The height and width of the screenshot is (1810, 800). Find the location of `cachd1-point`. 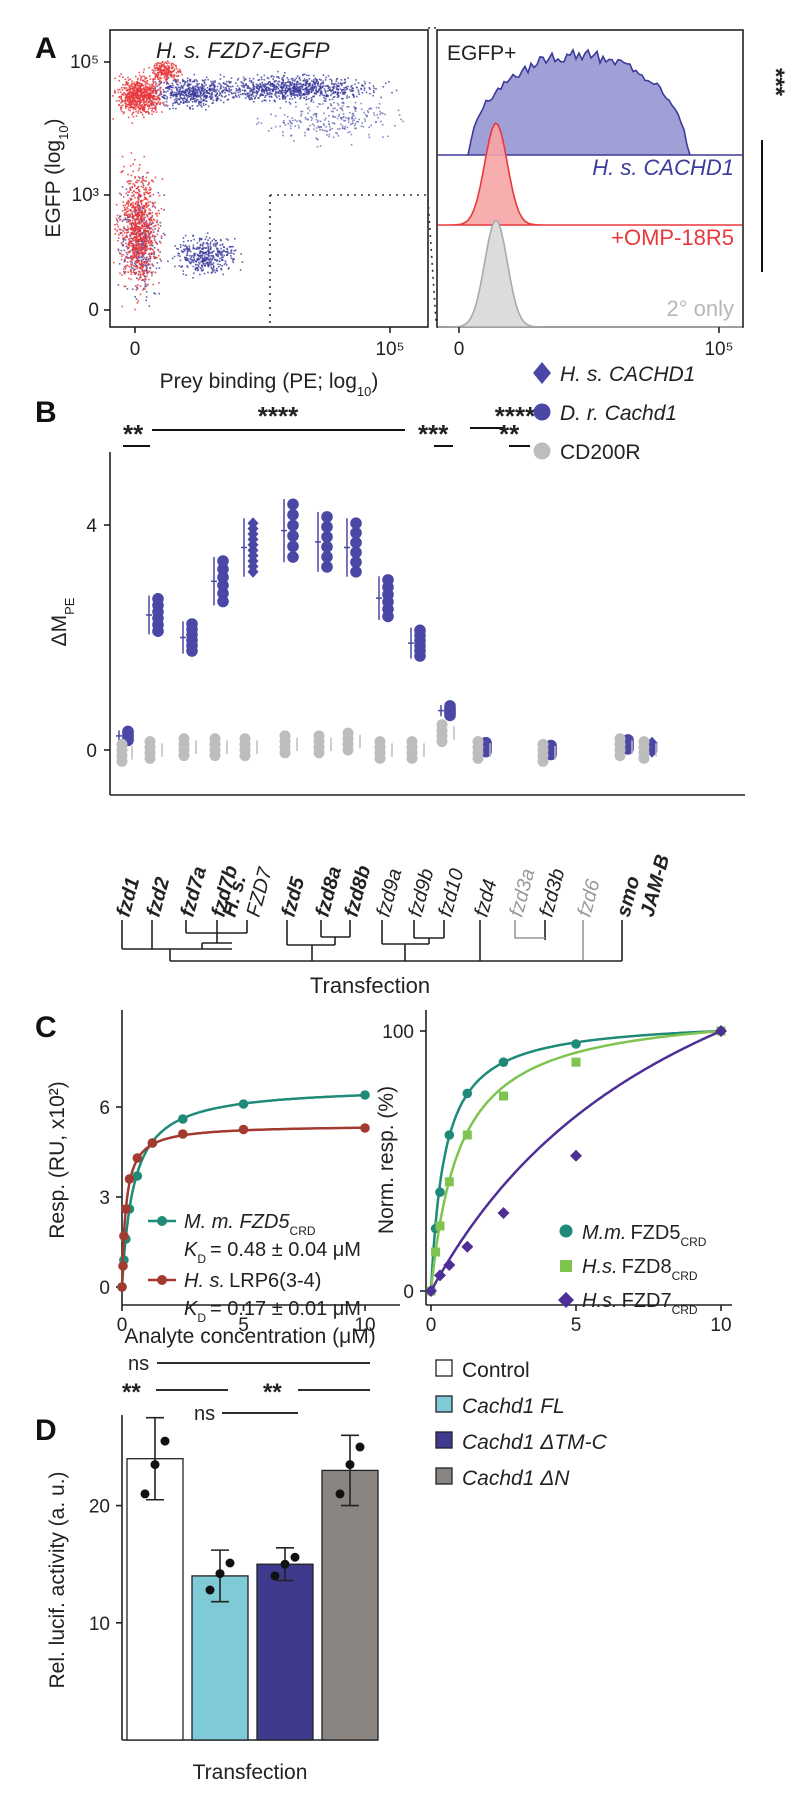

cachd1-point is located at coordinates (356, 572).